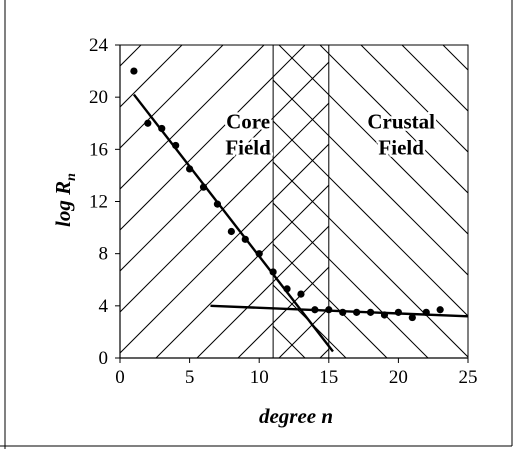  What do you see at coordinates (248, 147) in the screenshot?
I see `region-label-0-line-1: Field` at bounding box center [248, 147].